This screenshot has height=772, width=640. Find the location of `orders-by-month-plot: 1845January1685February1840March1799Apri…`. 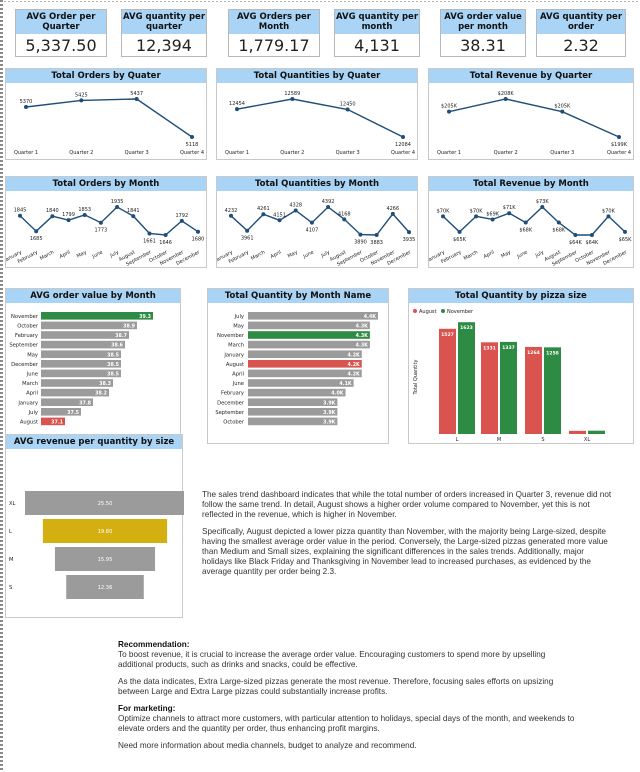

orders-by-month-plot: 1845January1685February1840March1799Apri… is located at coordinates (105, 233).